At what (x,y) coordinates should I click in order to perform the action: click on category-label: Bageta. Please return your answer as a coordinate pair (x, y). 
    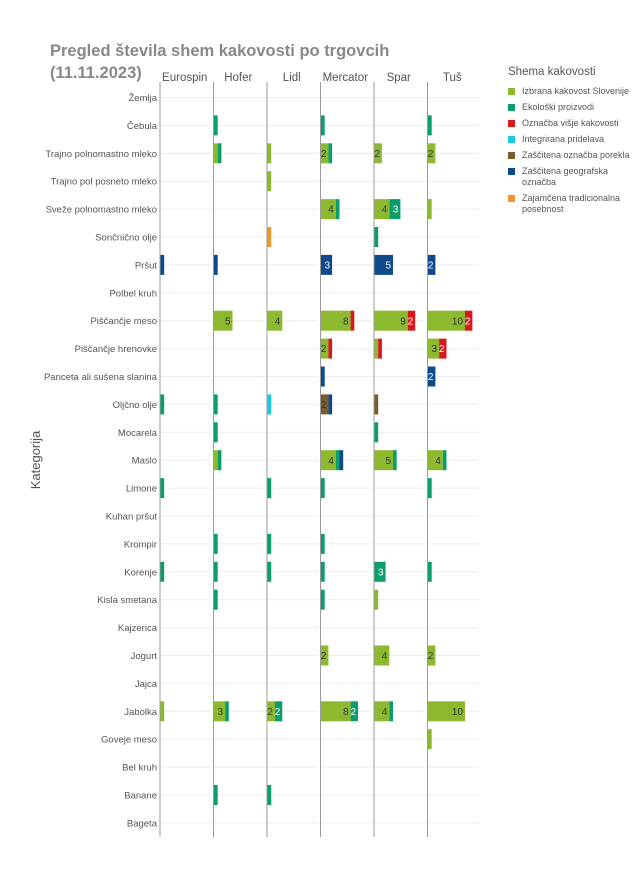
    Looking at the image, I should click on (142, 823).